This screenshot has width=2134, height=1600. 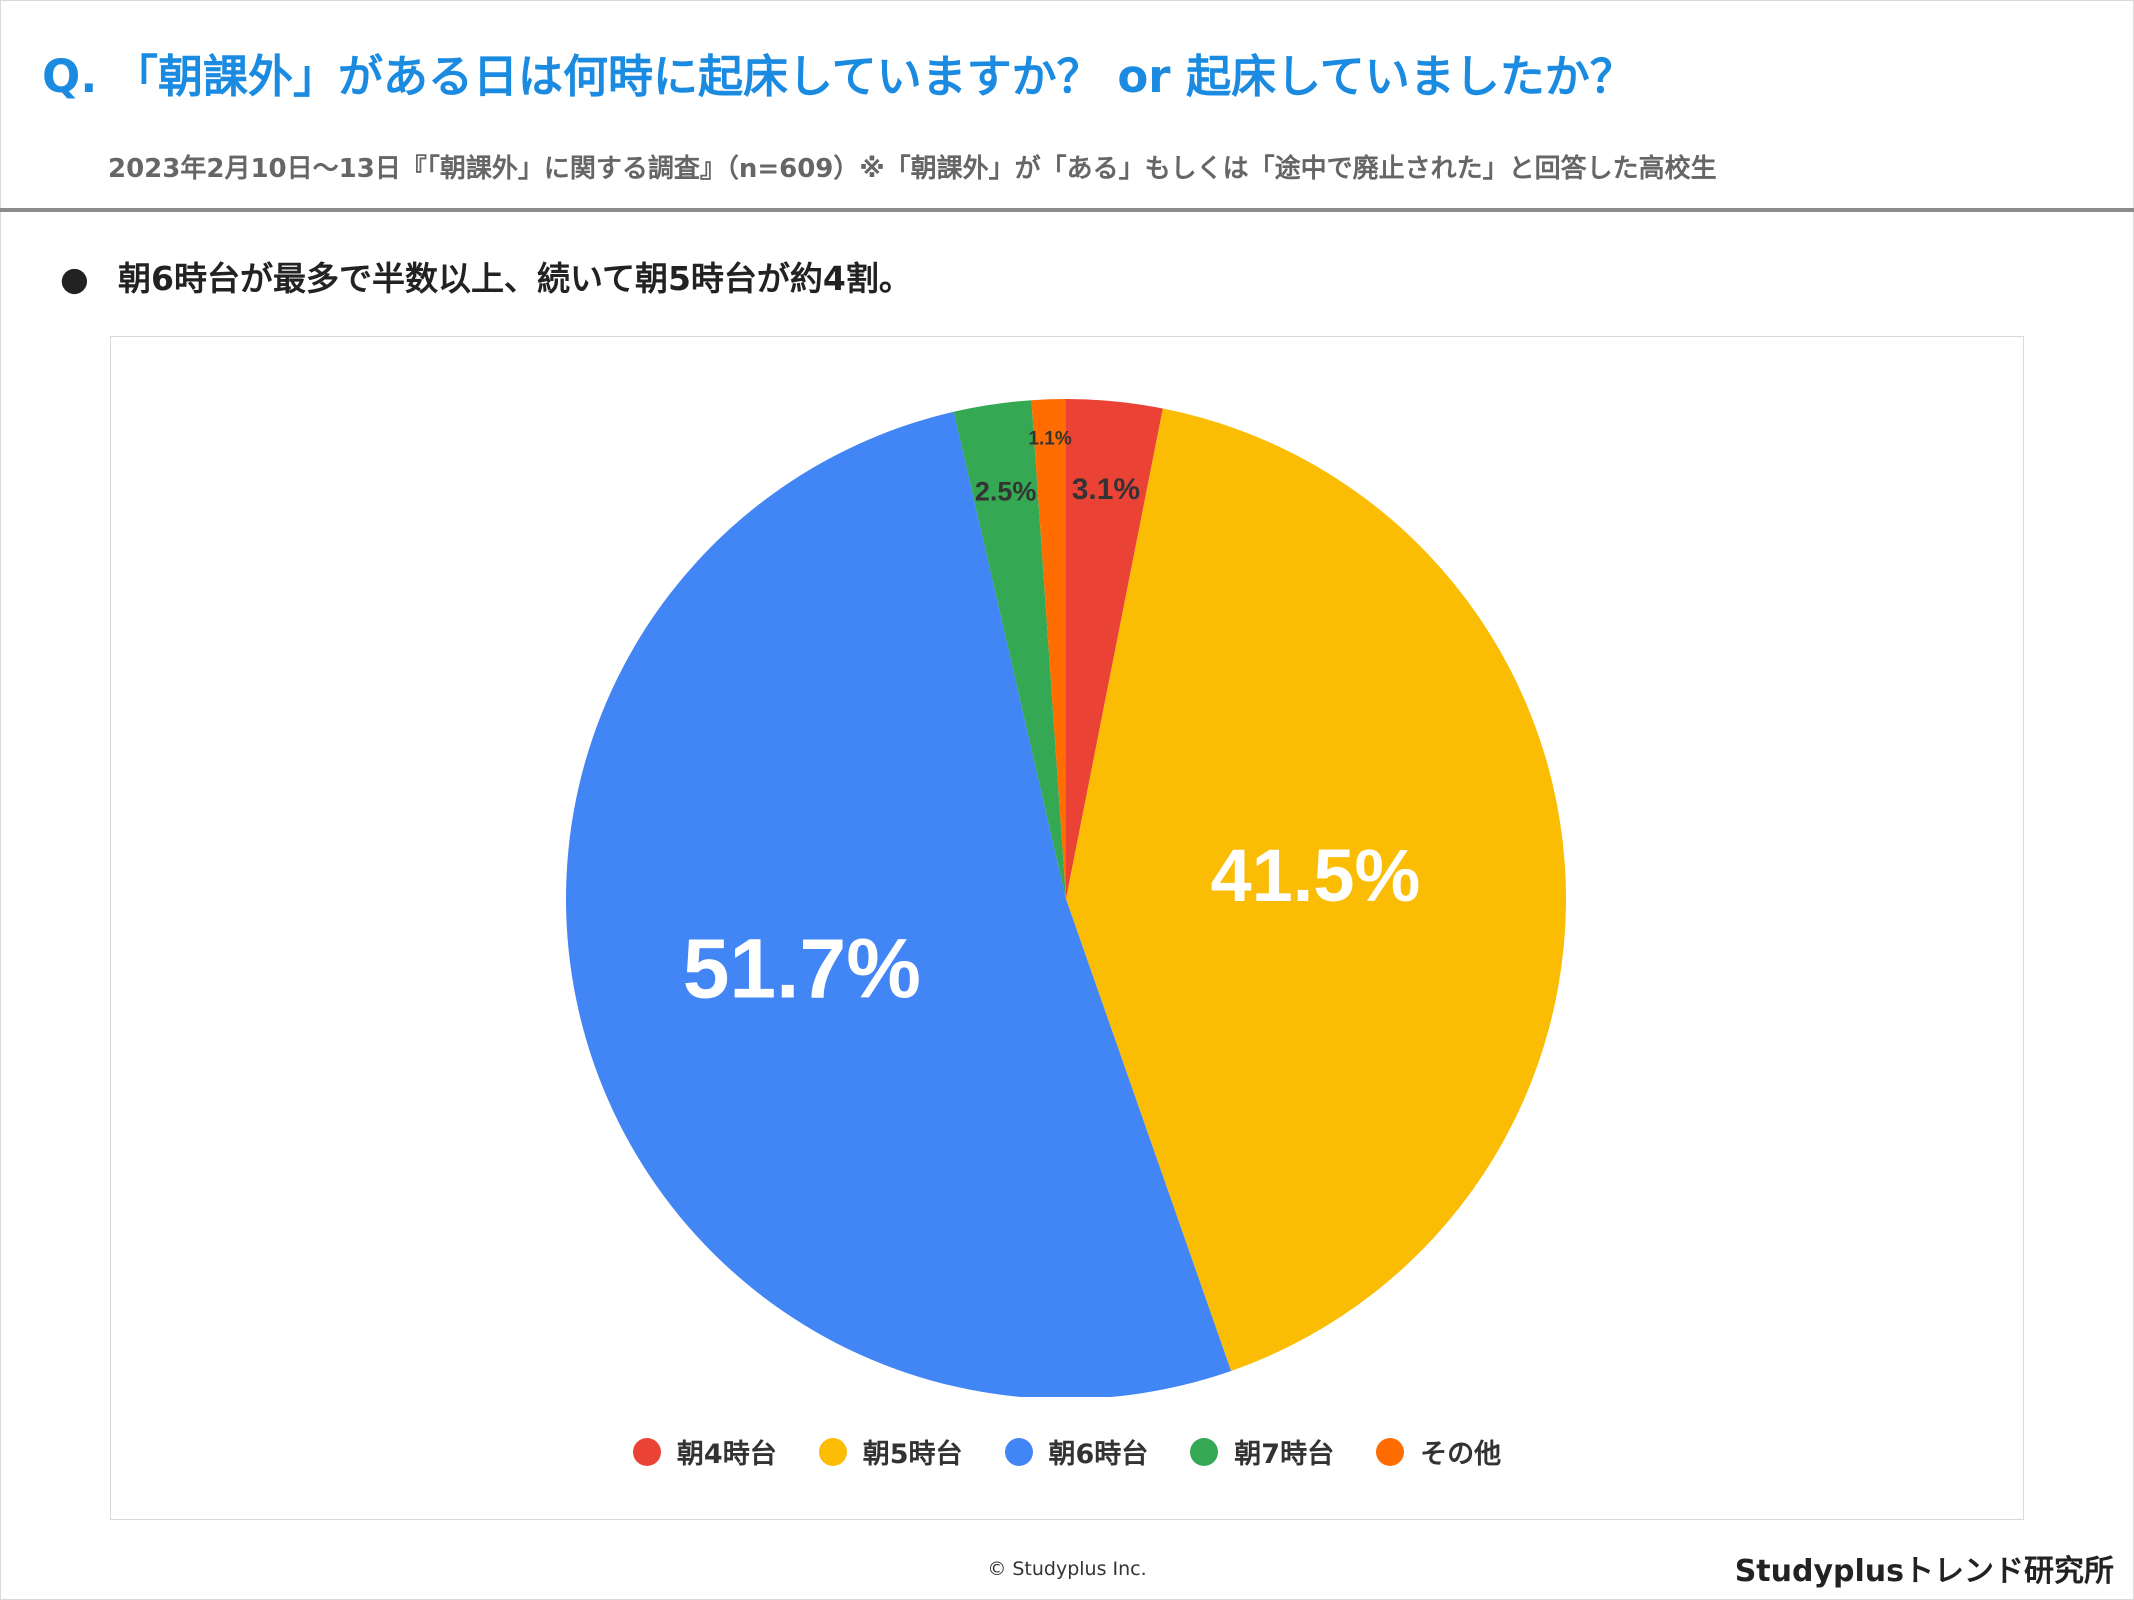 I want to click on legend-label-2: 朝5時台, so click(x=912, y=1454).